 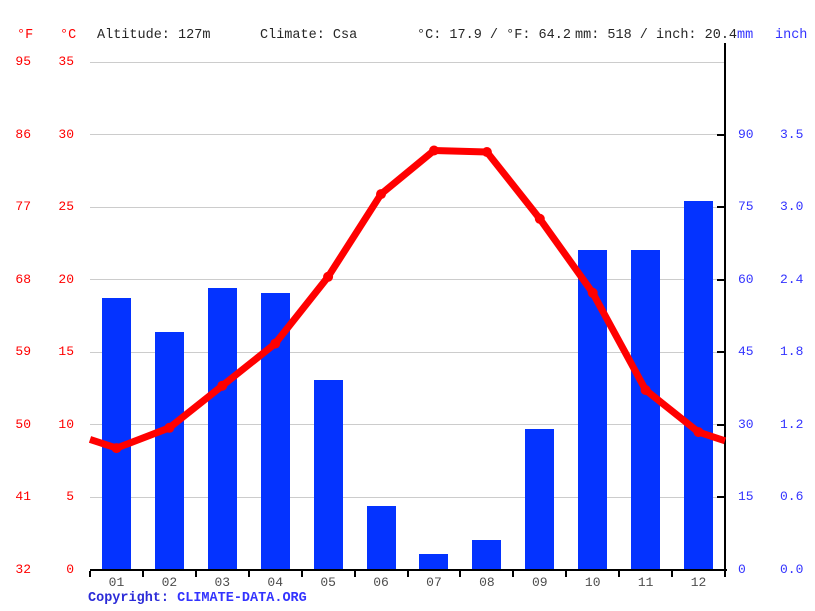 What do you see at coordinates (792, 207) in the screenshot?
I see `inch-tick-label: 3.0` at bounding box center [792, 207].